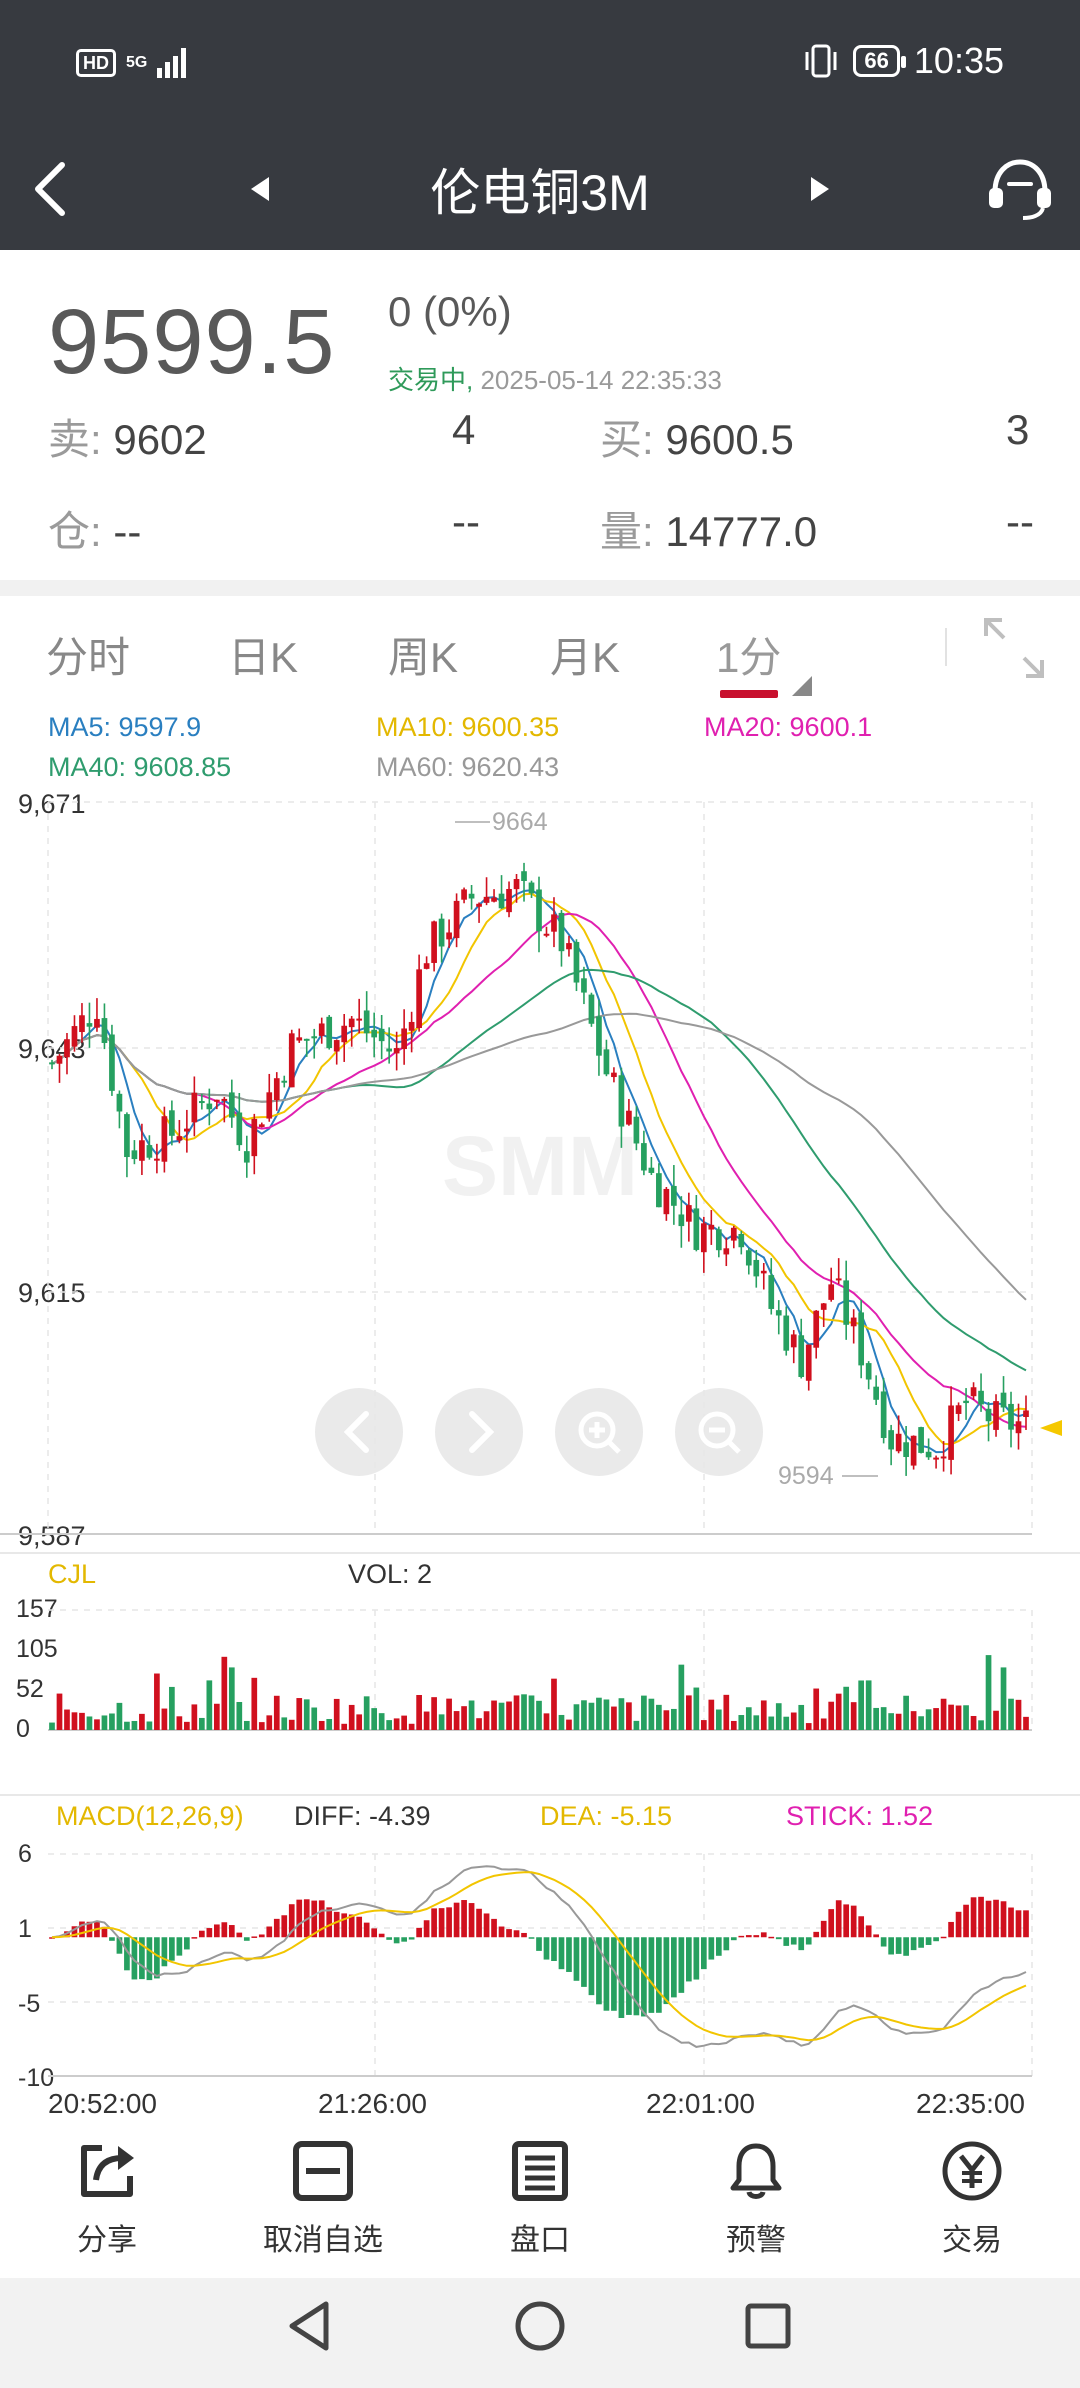  I want to click on zoom-out-button, so click(719, 1432).